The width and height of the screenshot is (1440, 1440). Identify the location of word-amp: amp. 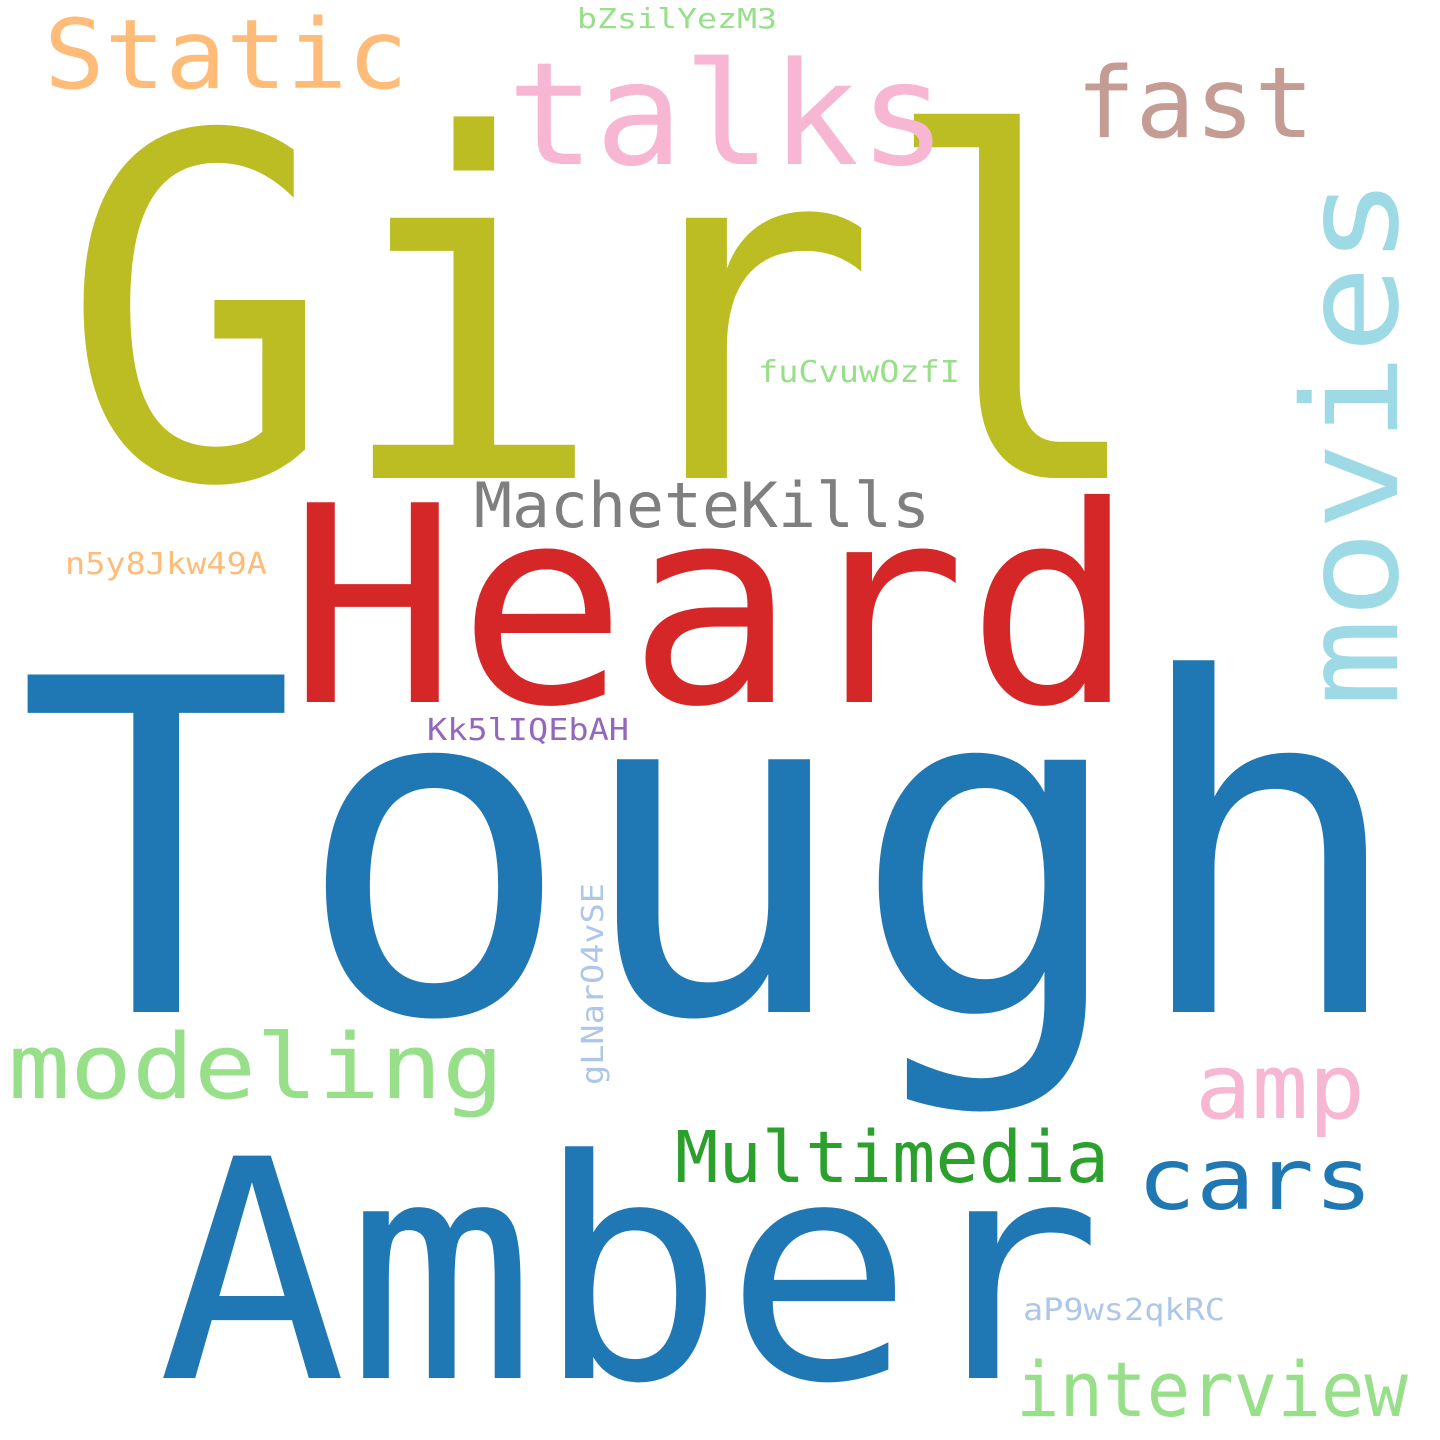
(1280, 1087).